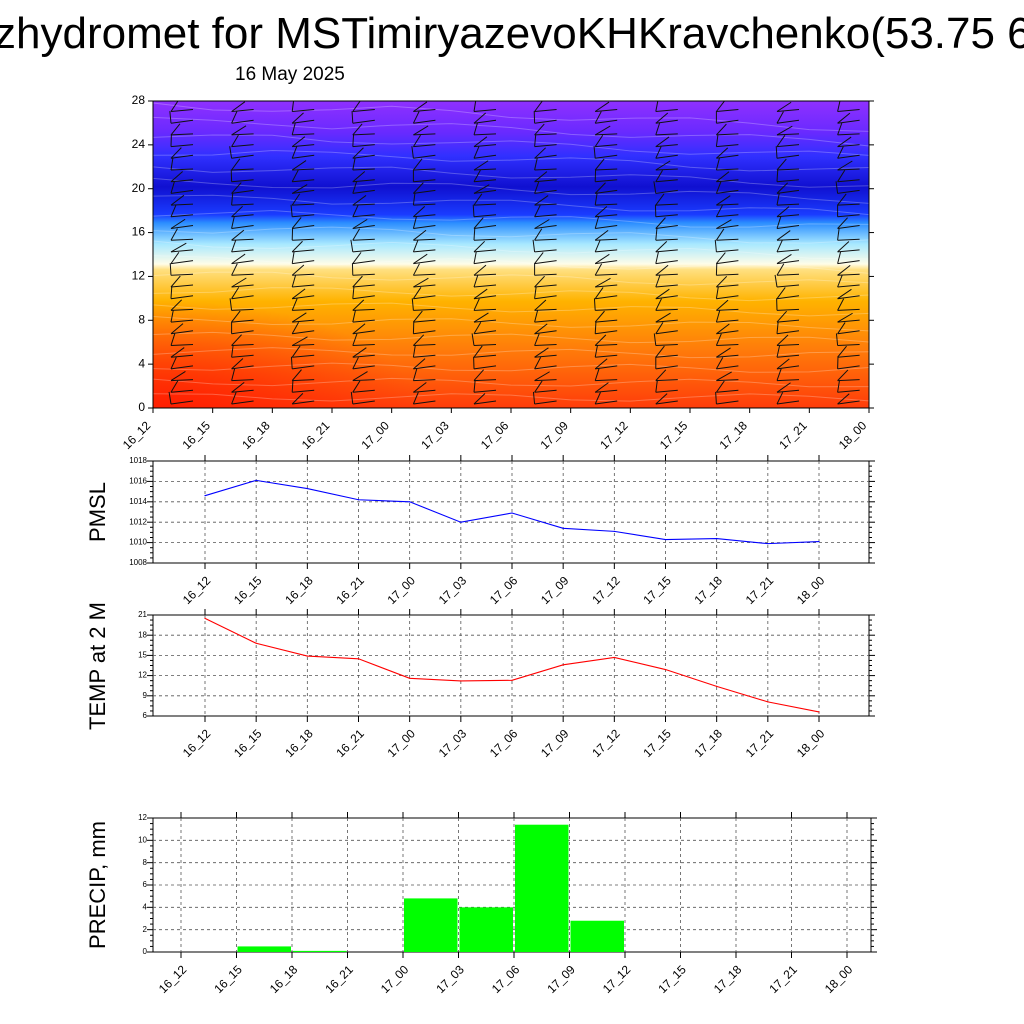 The image size is (1024, 1024). What do you see at coordinates (145, 715) in the screenshot?
I see `y-tick-label: 6` at bounding box center [145, 715].